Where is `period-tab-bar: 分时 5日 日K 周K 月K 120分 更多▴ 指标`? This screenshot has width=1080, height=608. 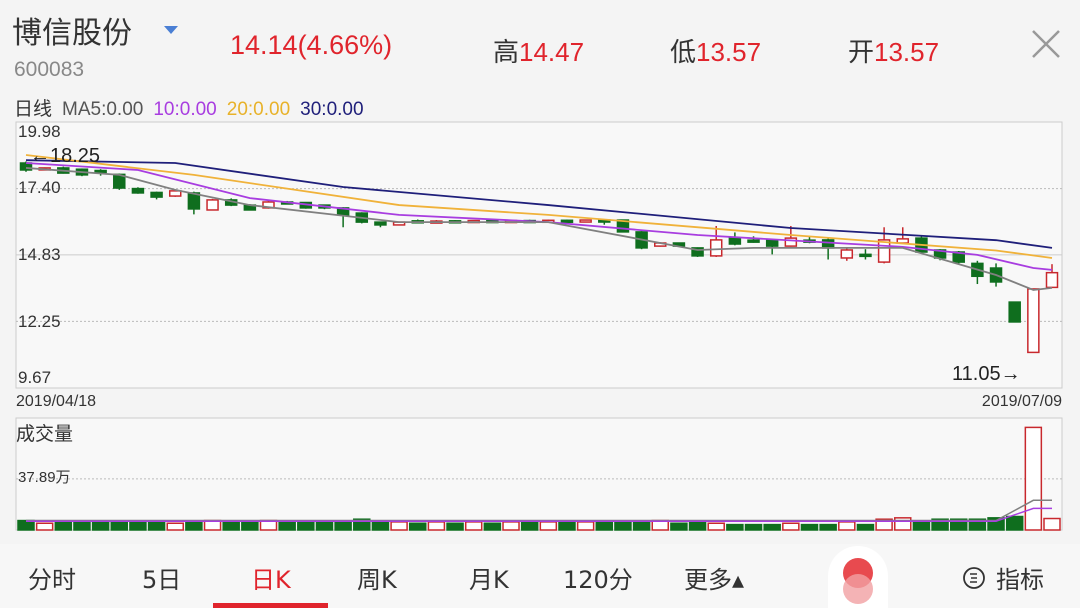 period-tab-bar: 分时 5日 日K 周K 月K 120分 更多▴ 指标 is located at coordinates (540, 576).